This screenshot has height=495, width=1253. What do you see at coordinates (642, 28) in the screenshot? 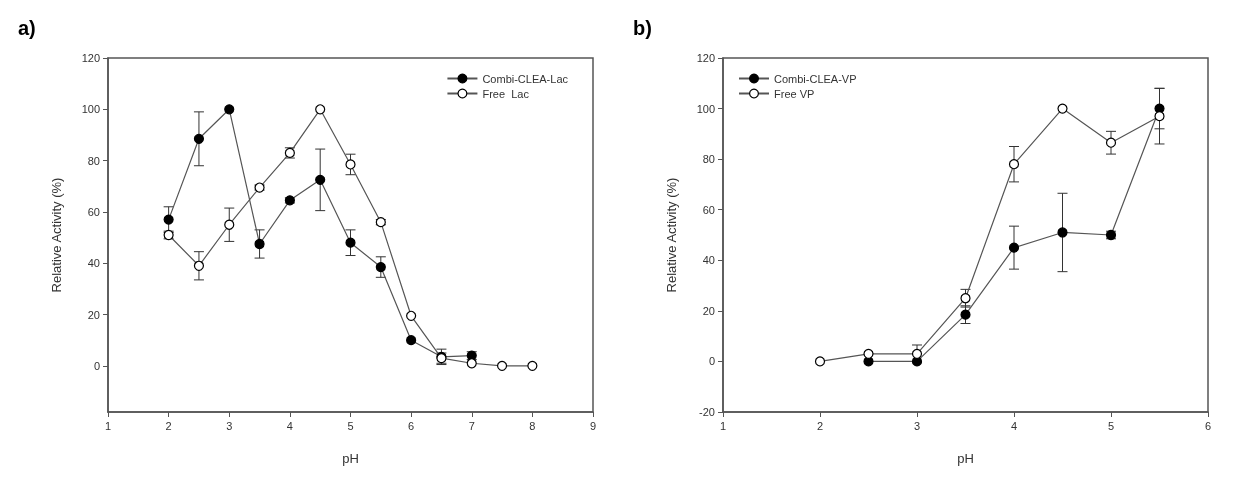
I see `chart-title: b)` at bounding box center [642, 28].